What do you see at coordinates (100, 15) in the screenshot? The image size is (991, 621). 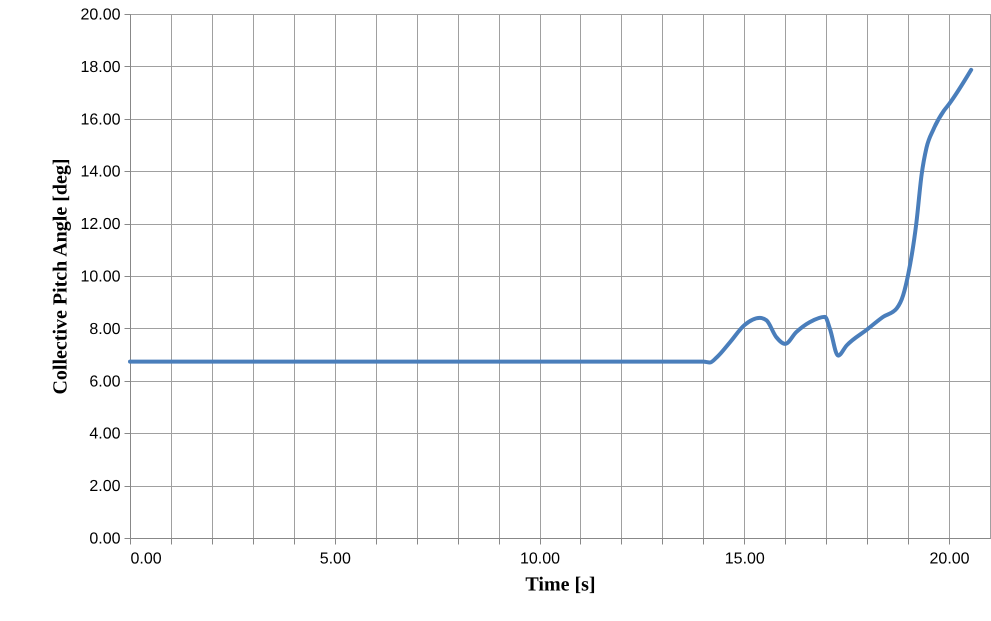 I see `y-tick-label: 20.00` at bounding box center [100, 15].